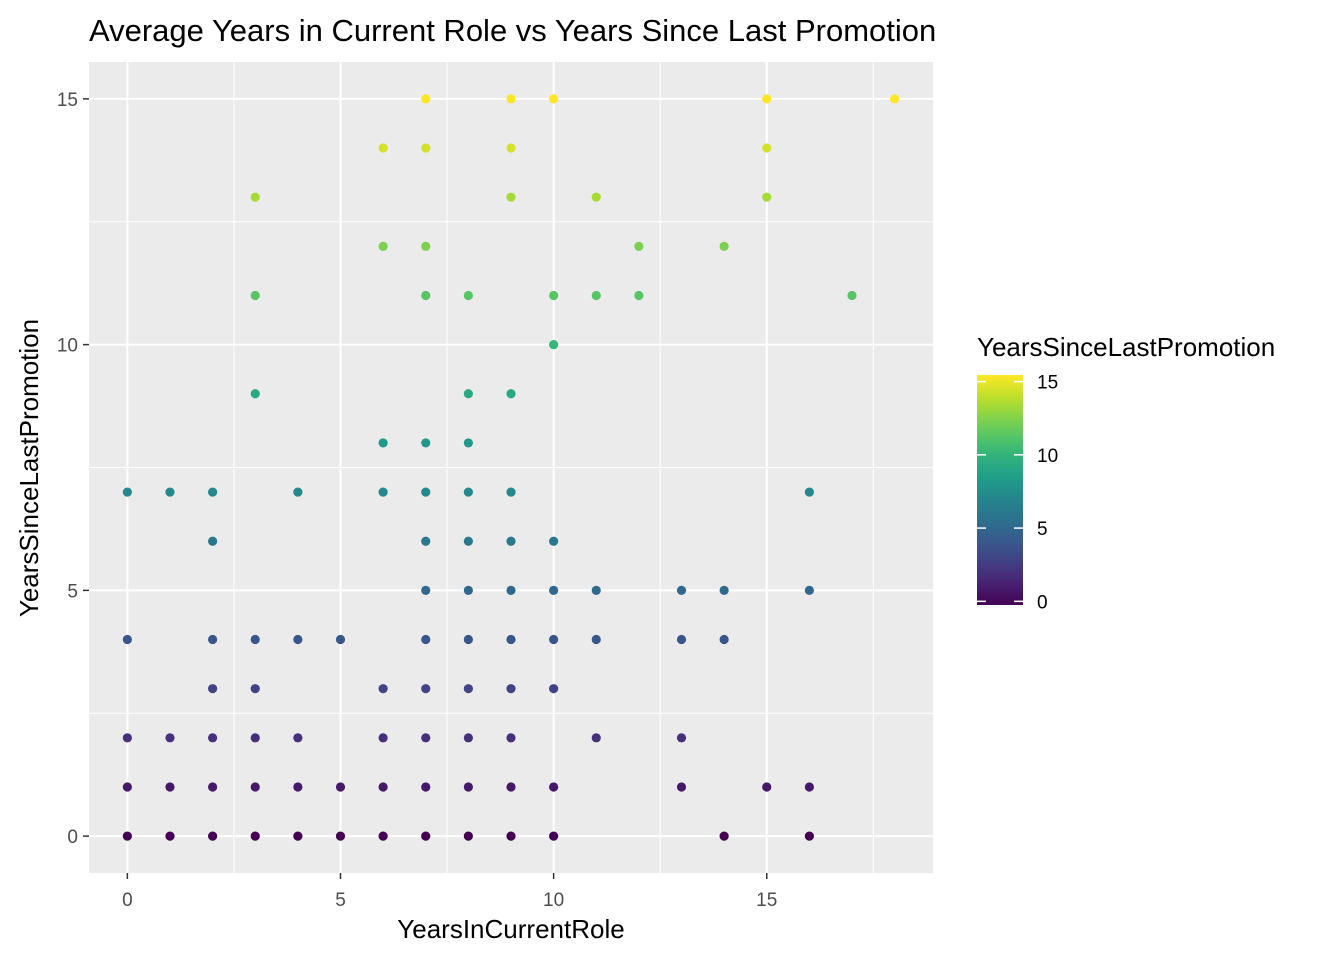  I want to click on y-axis: 0 5 10 15, so click(73, 469).